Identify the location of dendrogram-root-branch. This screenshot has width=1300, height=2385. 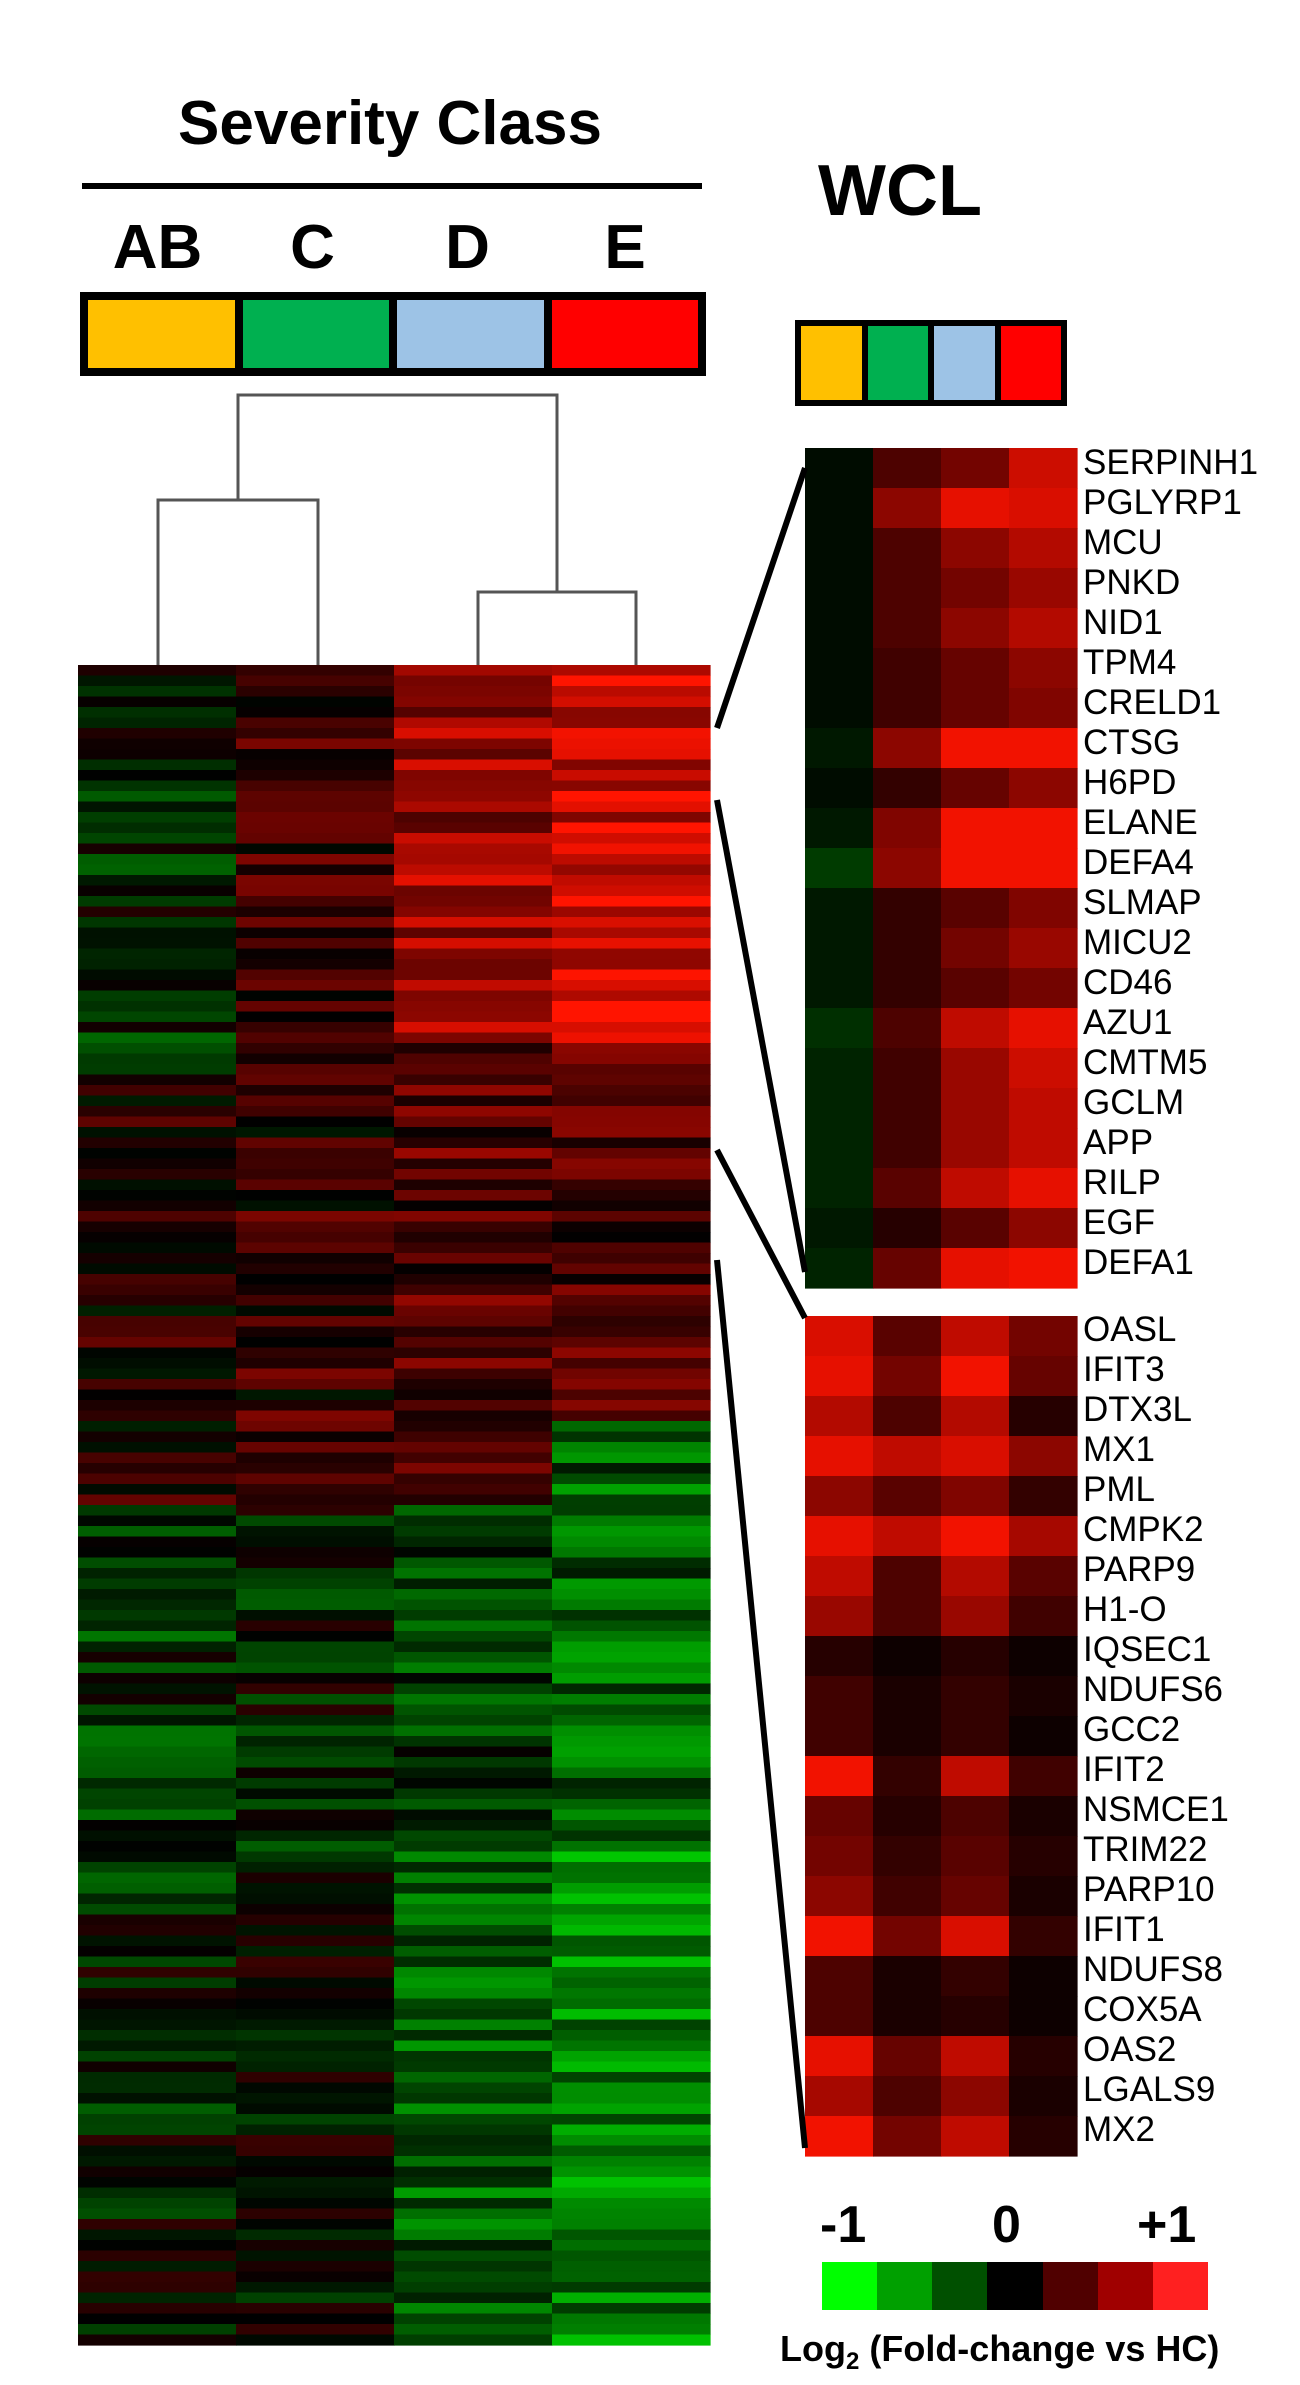
(397, 492).